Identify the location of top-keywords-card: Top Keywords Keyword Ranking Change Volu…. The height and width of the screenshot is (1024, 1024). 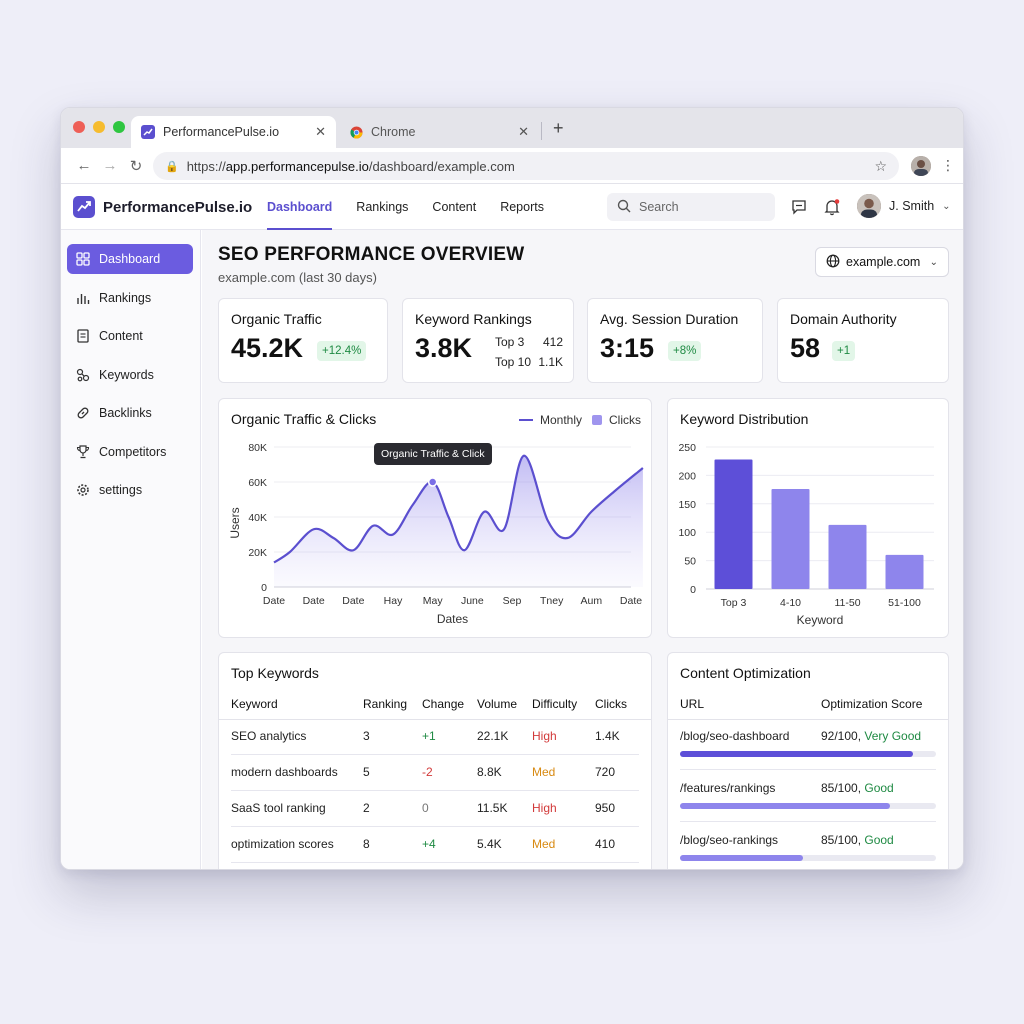
(435, 760).